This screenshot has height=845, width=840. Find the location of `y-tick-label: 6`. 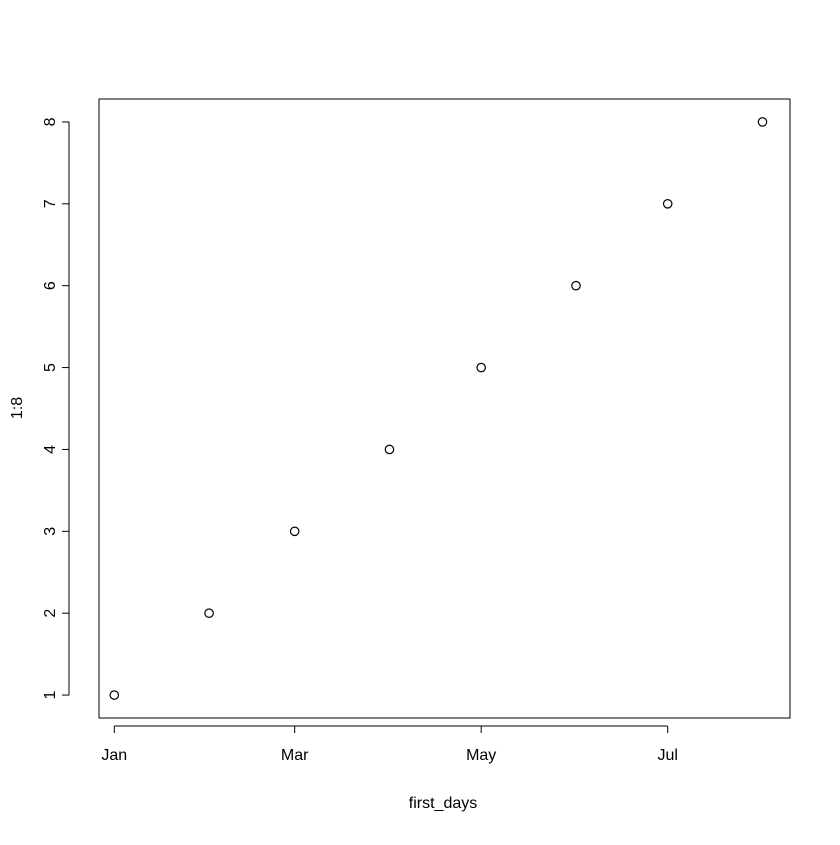

y-tick-label: 6 is located at coordinates (50, 285).